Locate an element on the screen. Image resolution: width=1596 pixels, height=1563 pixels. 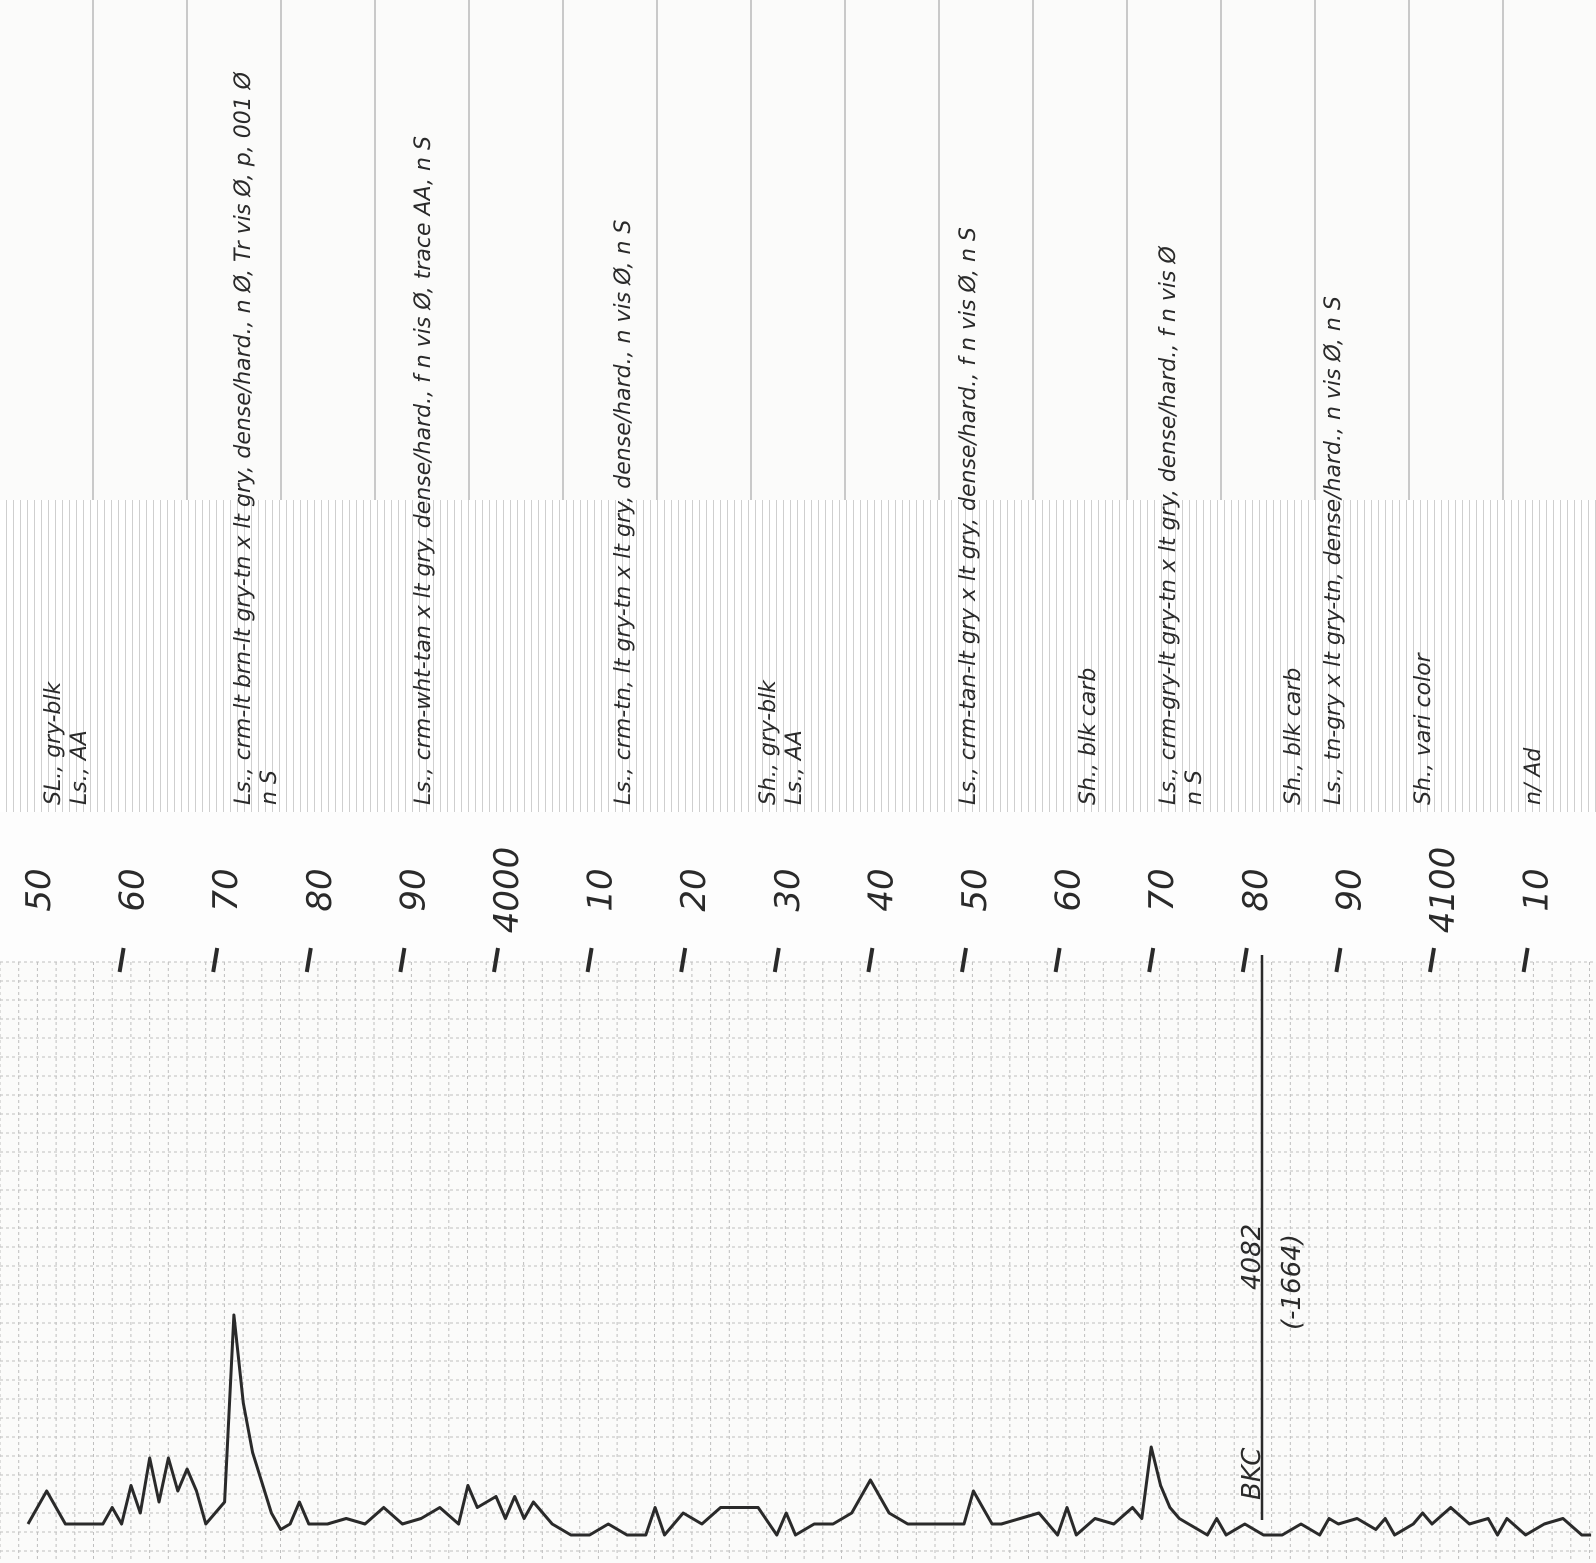
depth-label: 40 is located at coordinates (881, 889).